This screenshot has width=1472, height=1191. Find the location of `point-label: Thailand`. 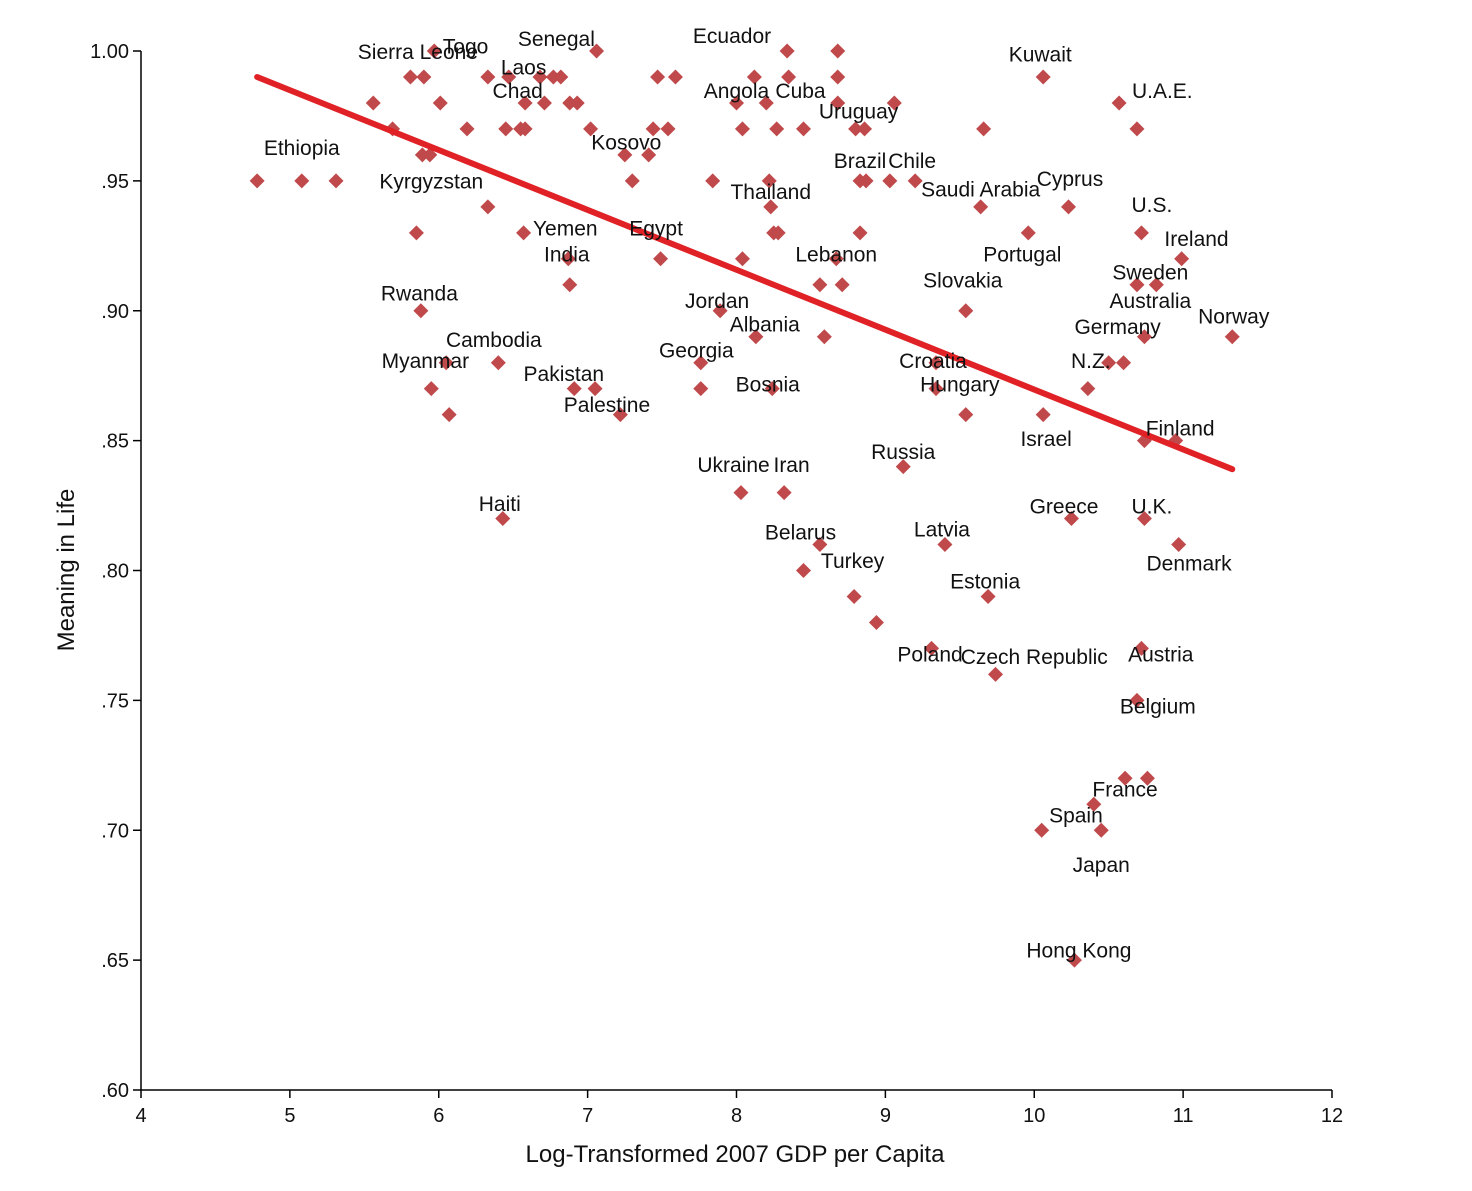

point-label: Thailand is located at coordinates (770, 192).